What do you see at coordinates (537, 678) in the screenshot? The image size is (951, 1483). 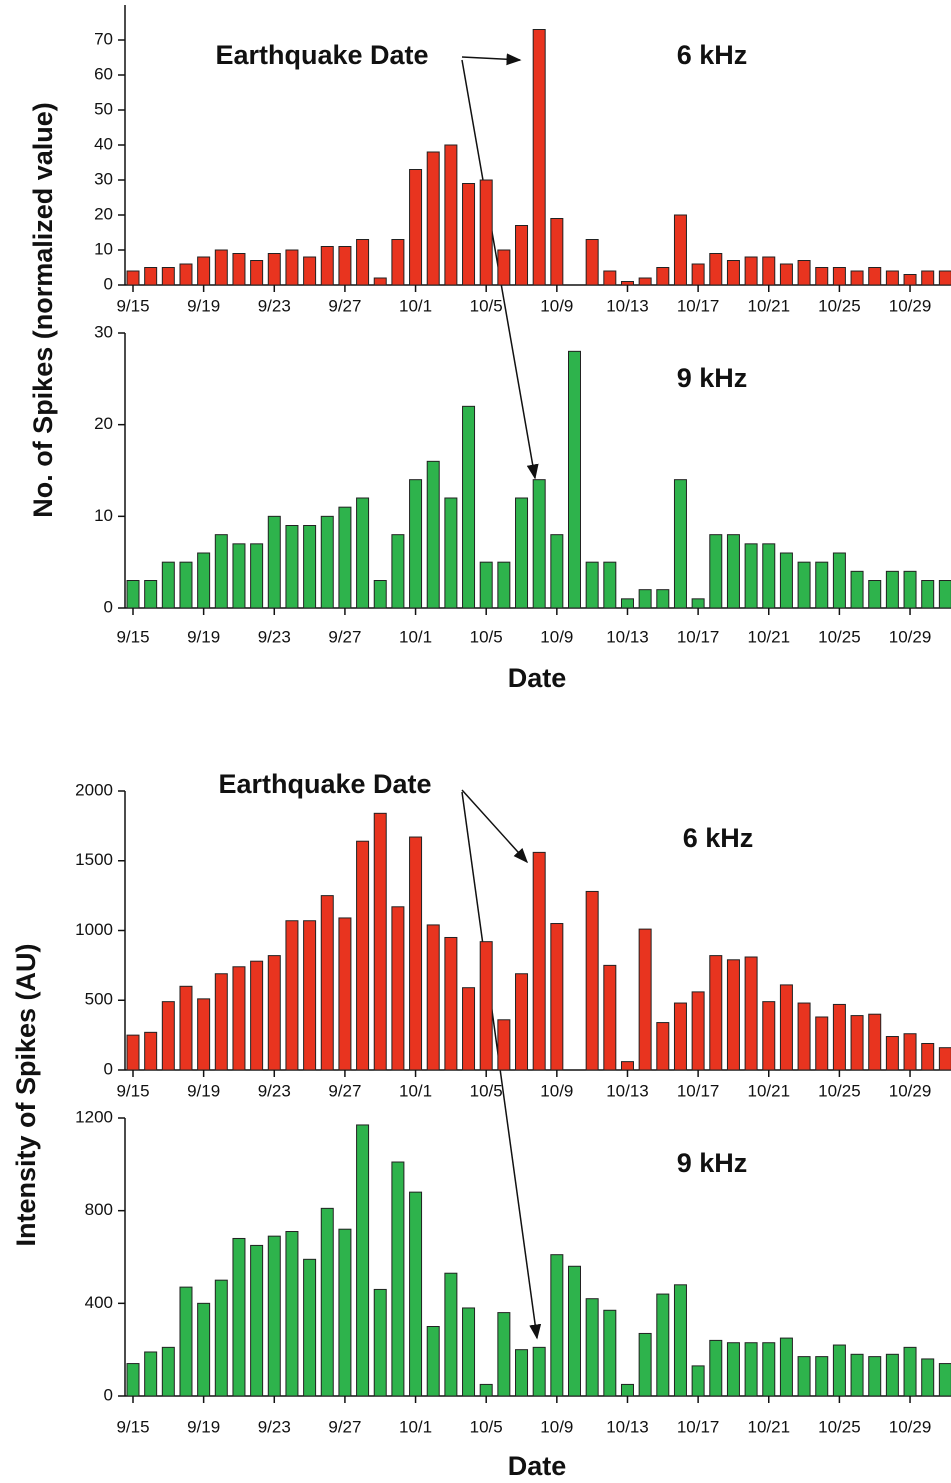 I see `x-axis-label: Date` at bounding box center [537, 678].